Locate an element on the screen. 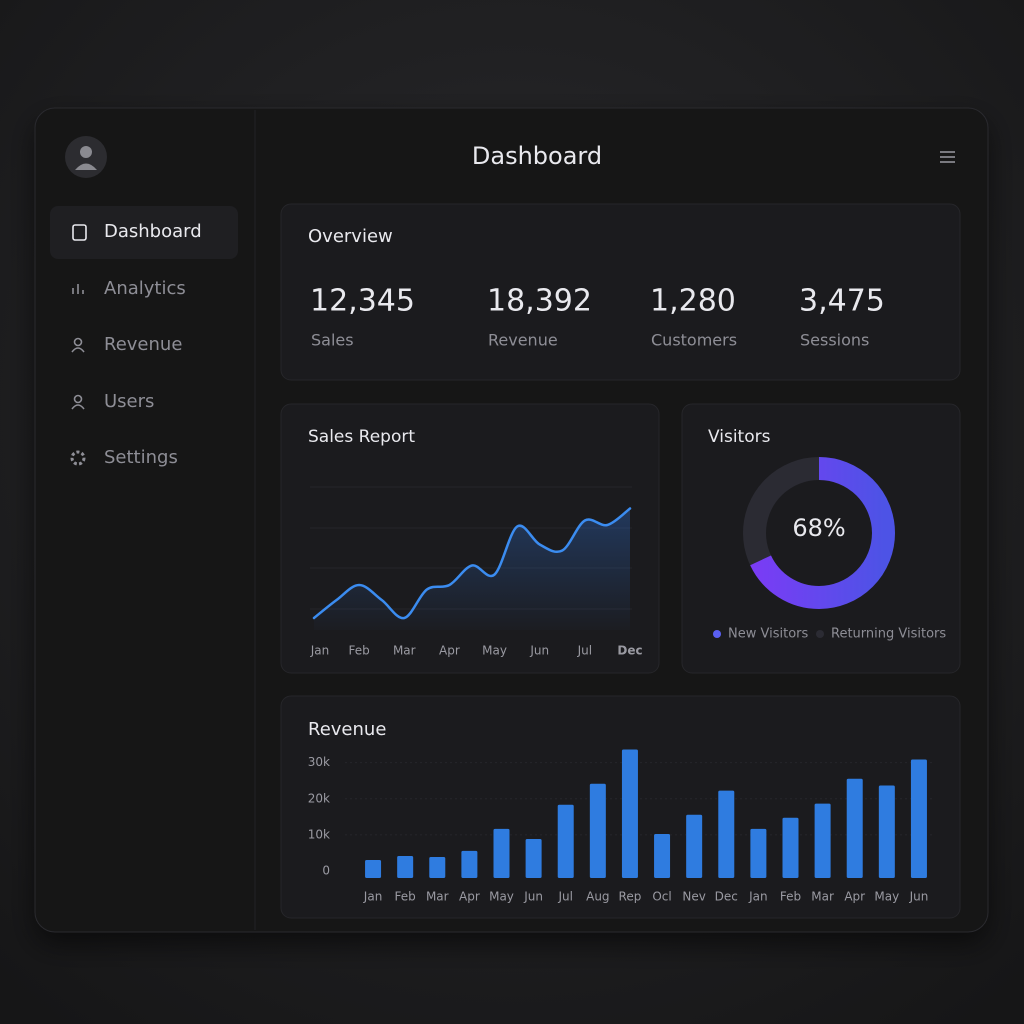  y-tick-label: 30k is located at coordinates (319, 762).